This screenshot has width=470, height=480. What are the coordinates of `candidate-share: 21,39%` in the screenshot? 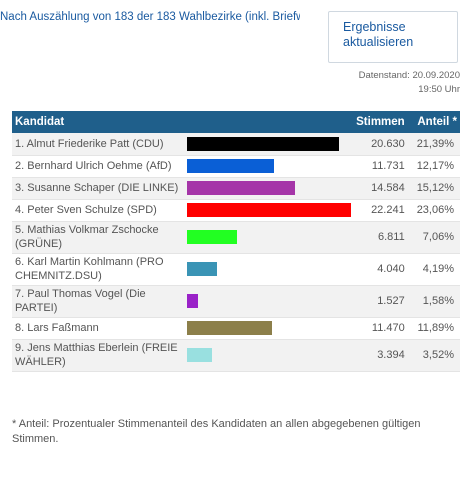 It's located at (433, 144).